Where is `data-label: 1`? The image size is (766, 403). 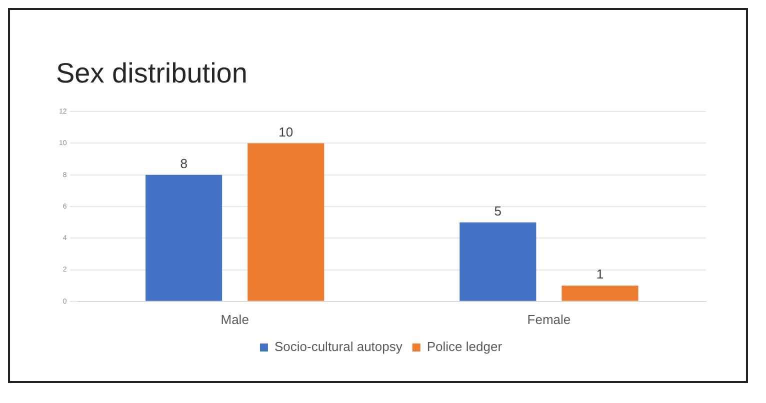 data-label: 1 is located at coordinates (600, 274).